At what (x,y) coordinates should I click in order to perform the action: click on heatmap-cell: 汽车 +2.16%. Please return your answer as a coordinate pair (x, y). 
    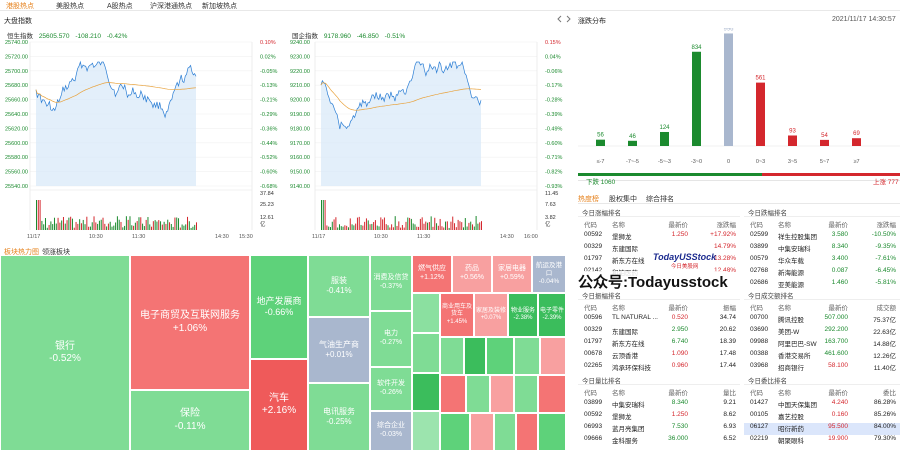
    Looking at the image, I should click on (279, 405).